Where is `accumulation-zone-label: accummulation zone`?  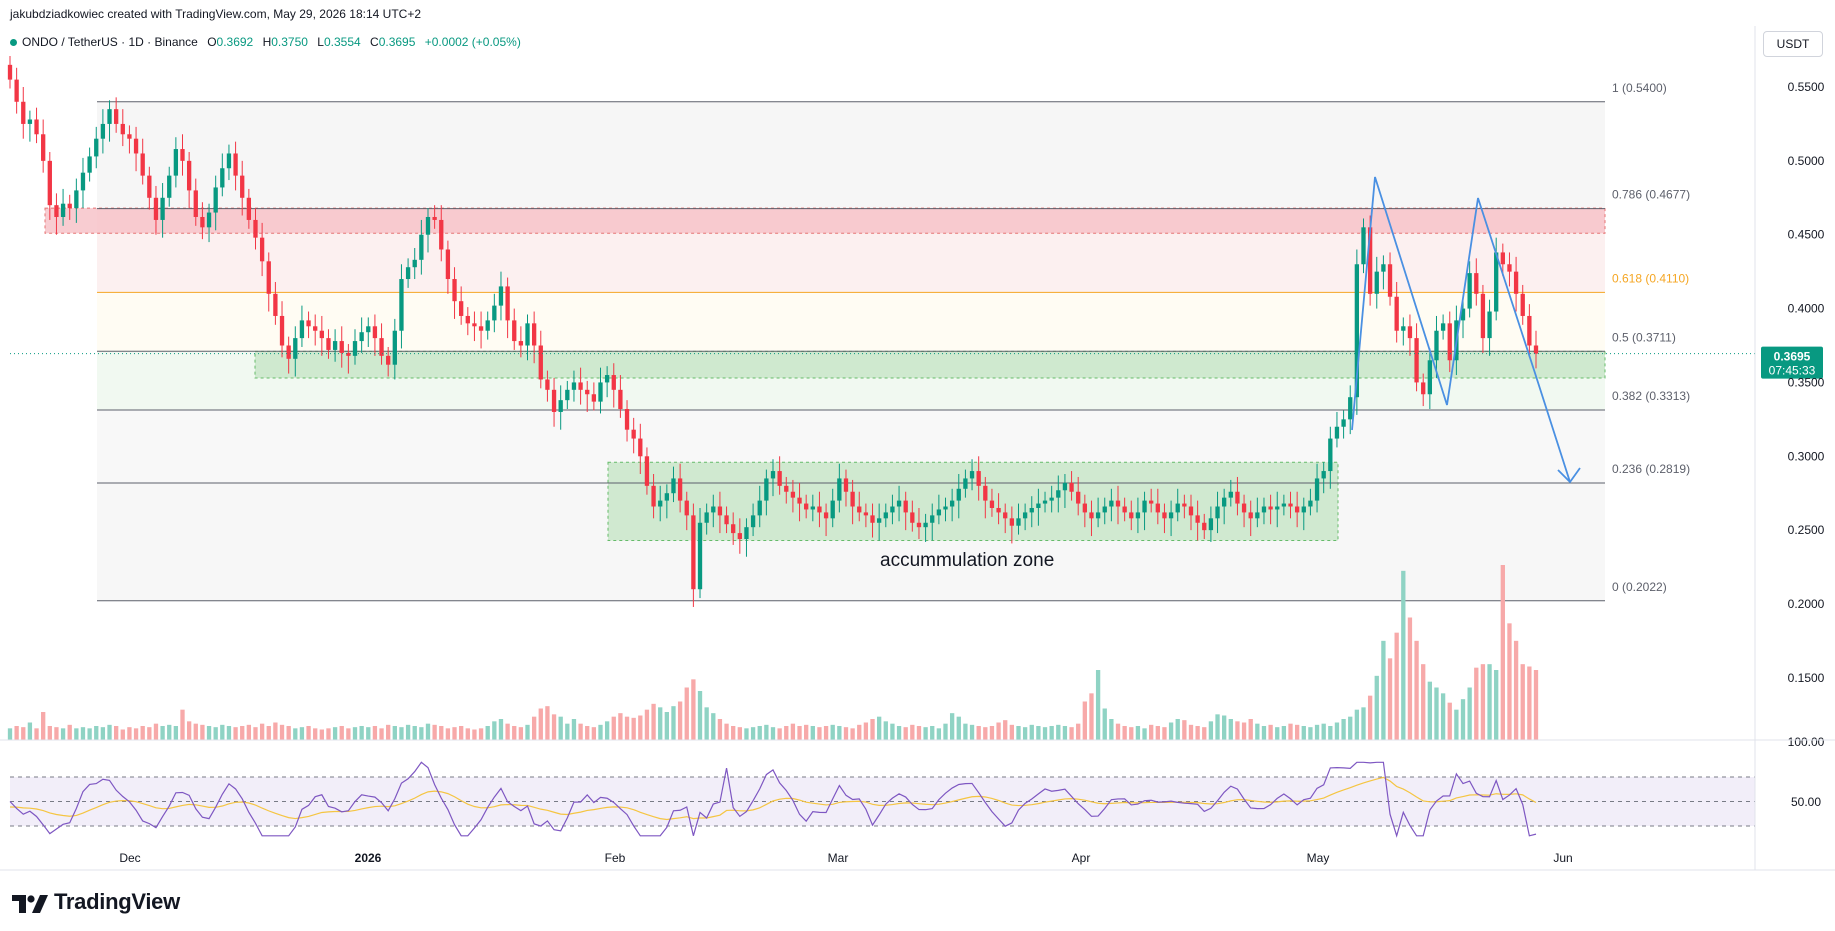
accumulation-zone-label: accummulation zone is located at coordinates (967, 560).